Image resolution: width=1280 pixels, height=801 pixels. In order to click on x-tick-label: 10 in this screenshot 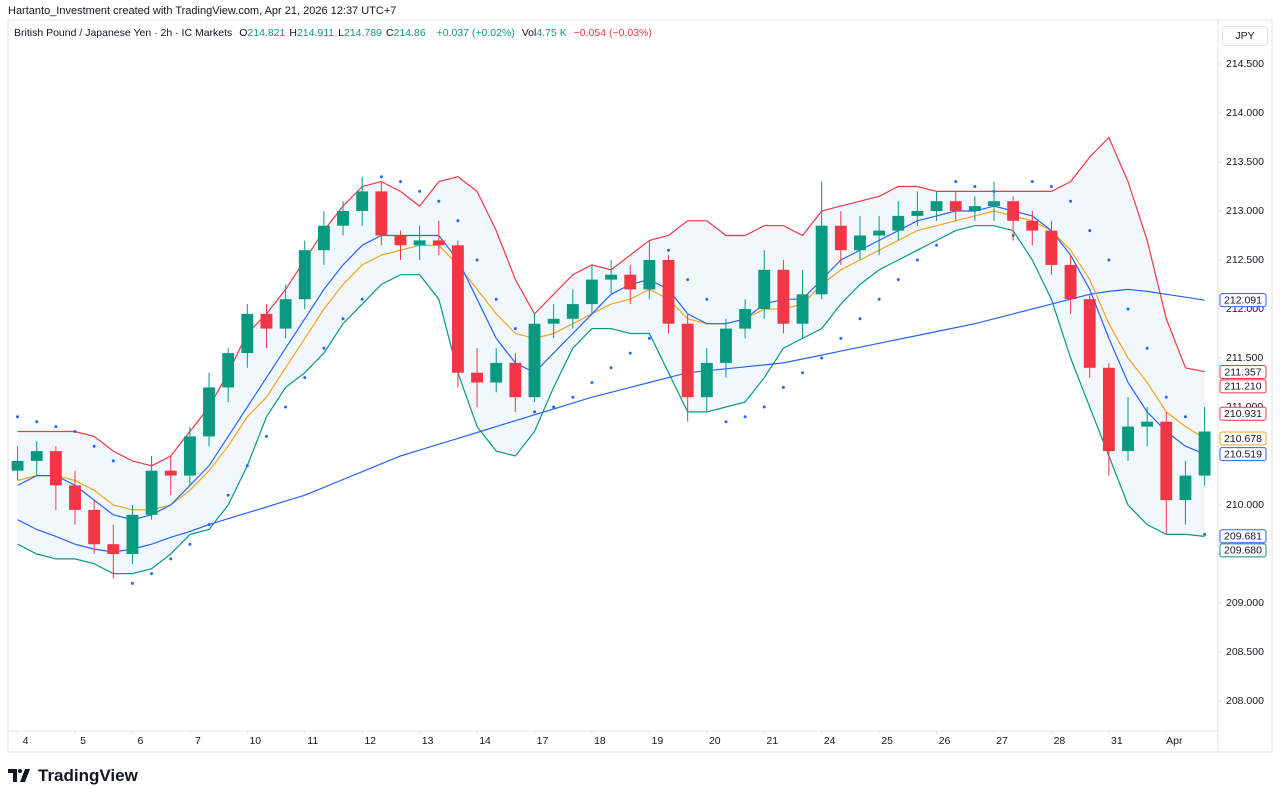, I will do `click(255, 741)`.